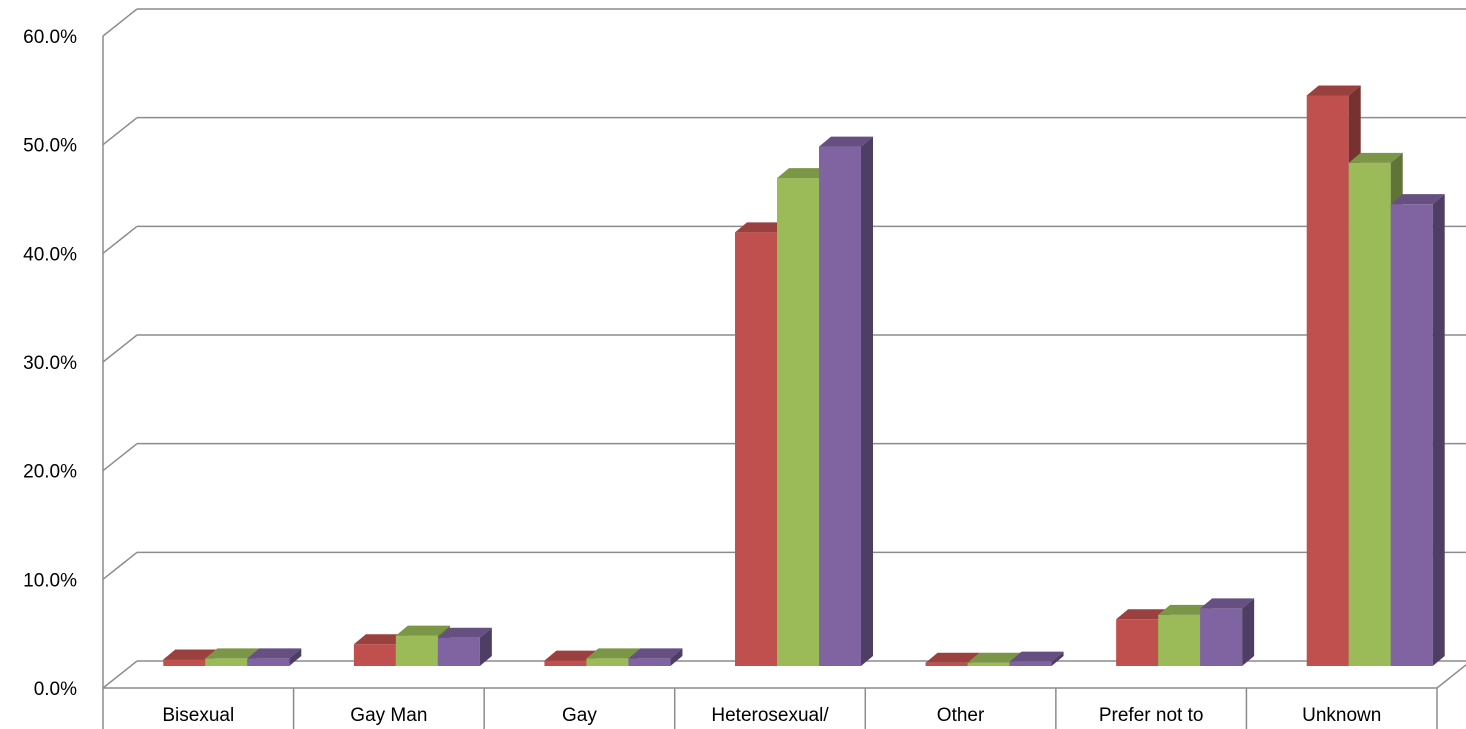 The image size is (1466, 729). What do you see at coordinates (770, 715) in the screenshot?
I see `x-category-label: Heterosexual/` at bounding box center [770, 715].